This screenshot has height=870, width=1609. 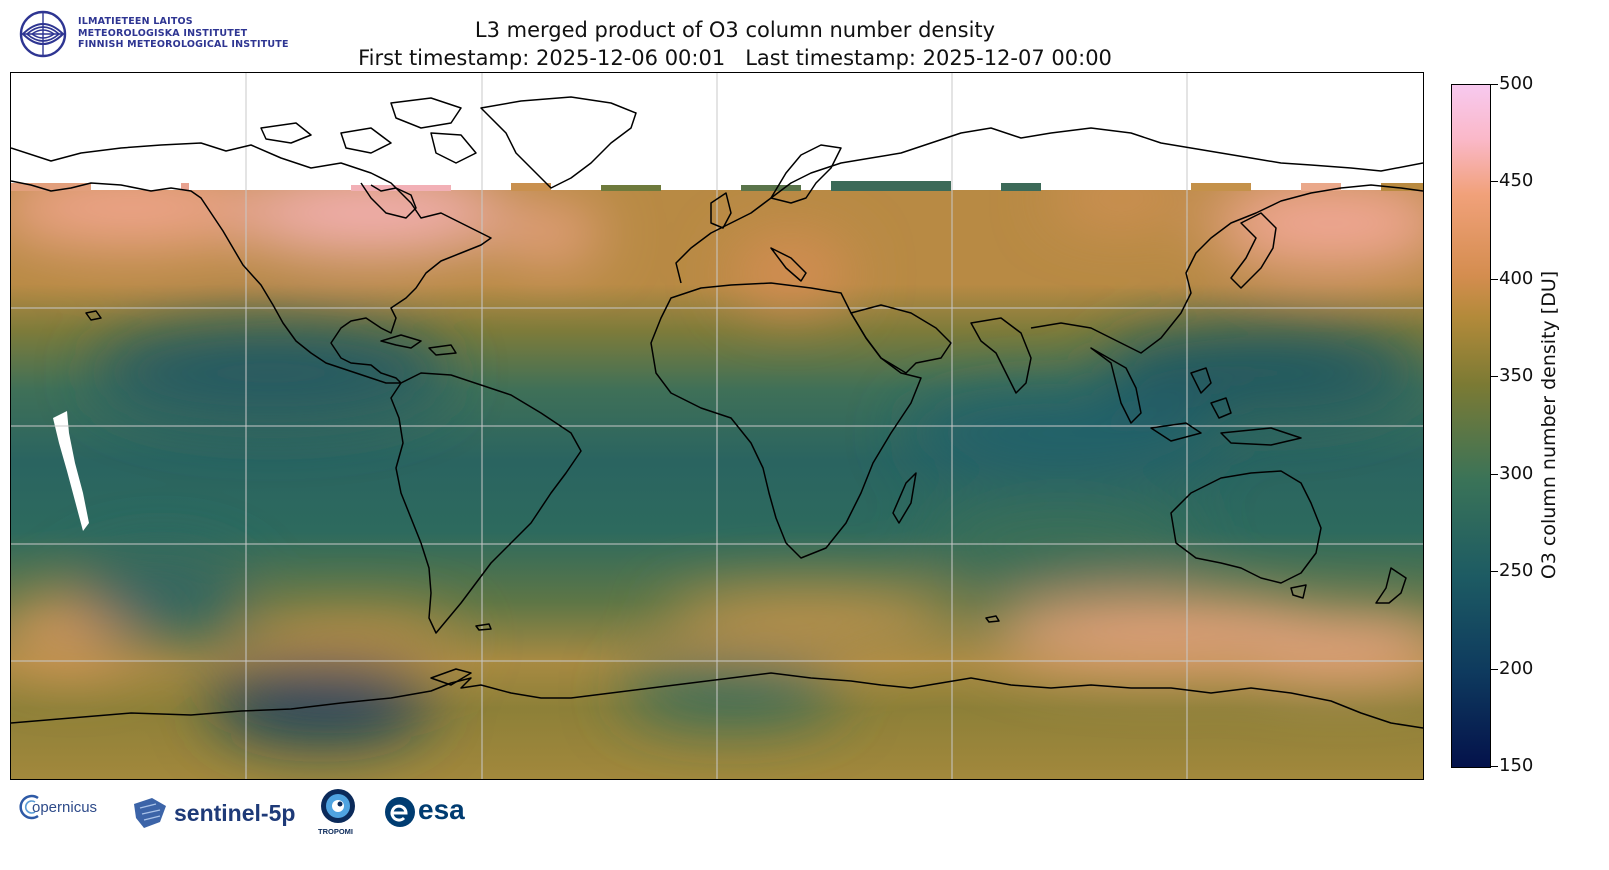 What do you see at coordinates (786, 420) in the screenshot?
I see `coast-africa` at bounding box center [786, 420].